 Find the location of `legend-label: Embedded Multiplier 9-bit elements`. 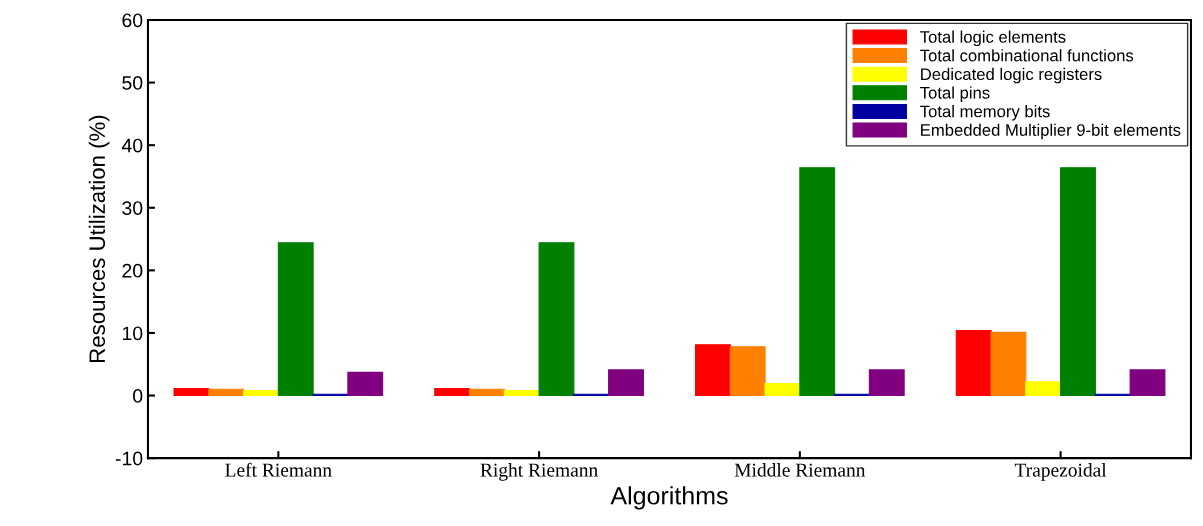

legend-label: Embedded Multiplier 9-bit elements is located at coordinates (1051, 131).